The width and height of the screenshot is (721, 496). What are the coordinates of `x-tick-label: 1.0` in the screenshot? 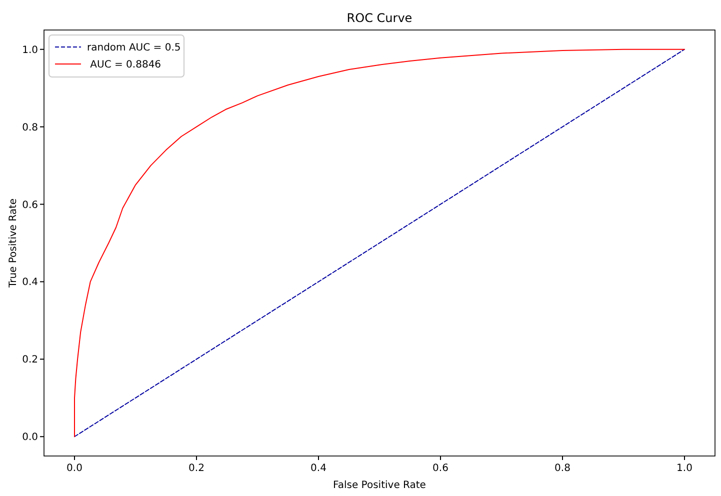 It's located at (684, 468).